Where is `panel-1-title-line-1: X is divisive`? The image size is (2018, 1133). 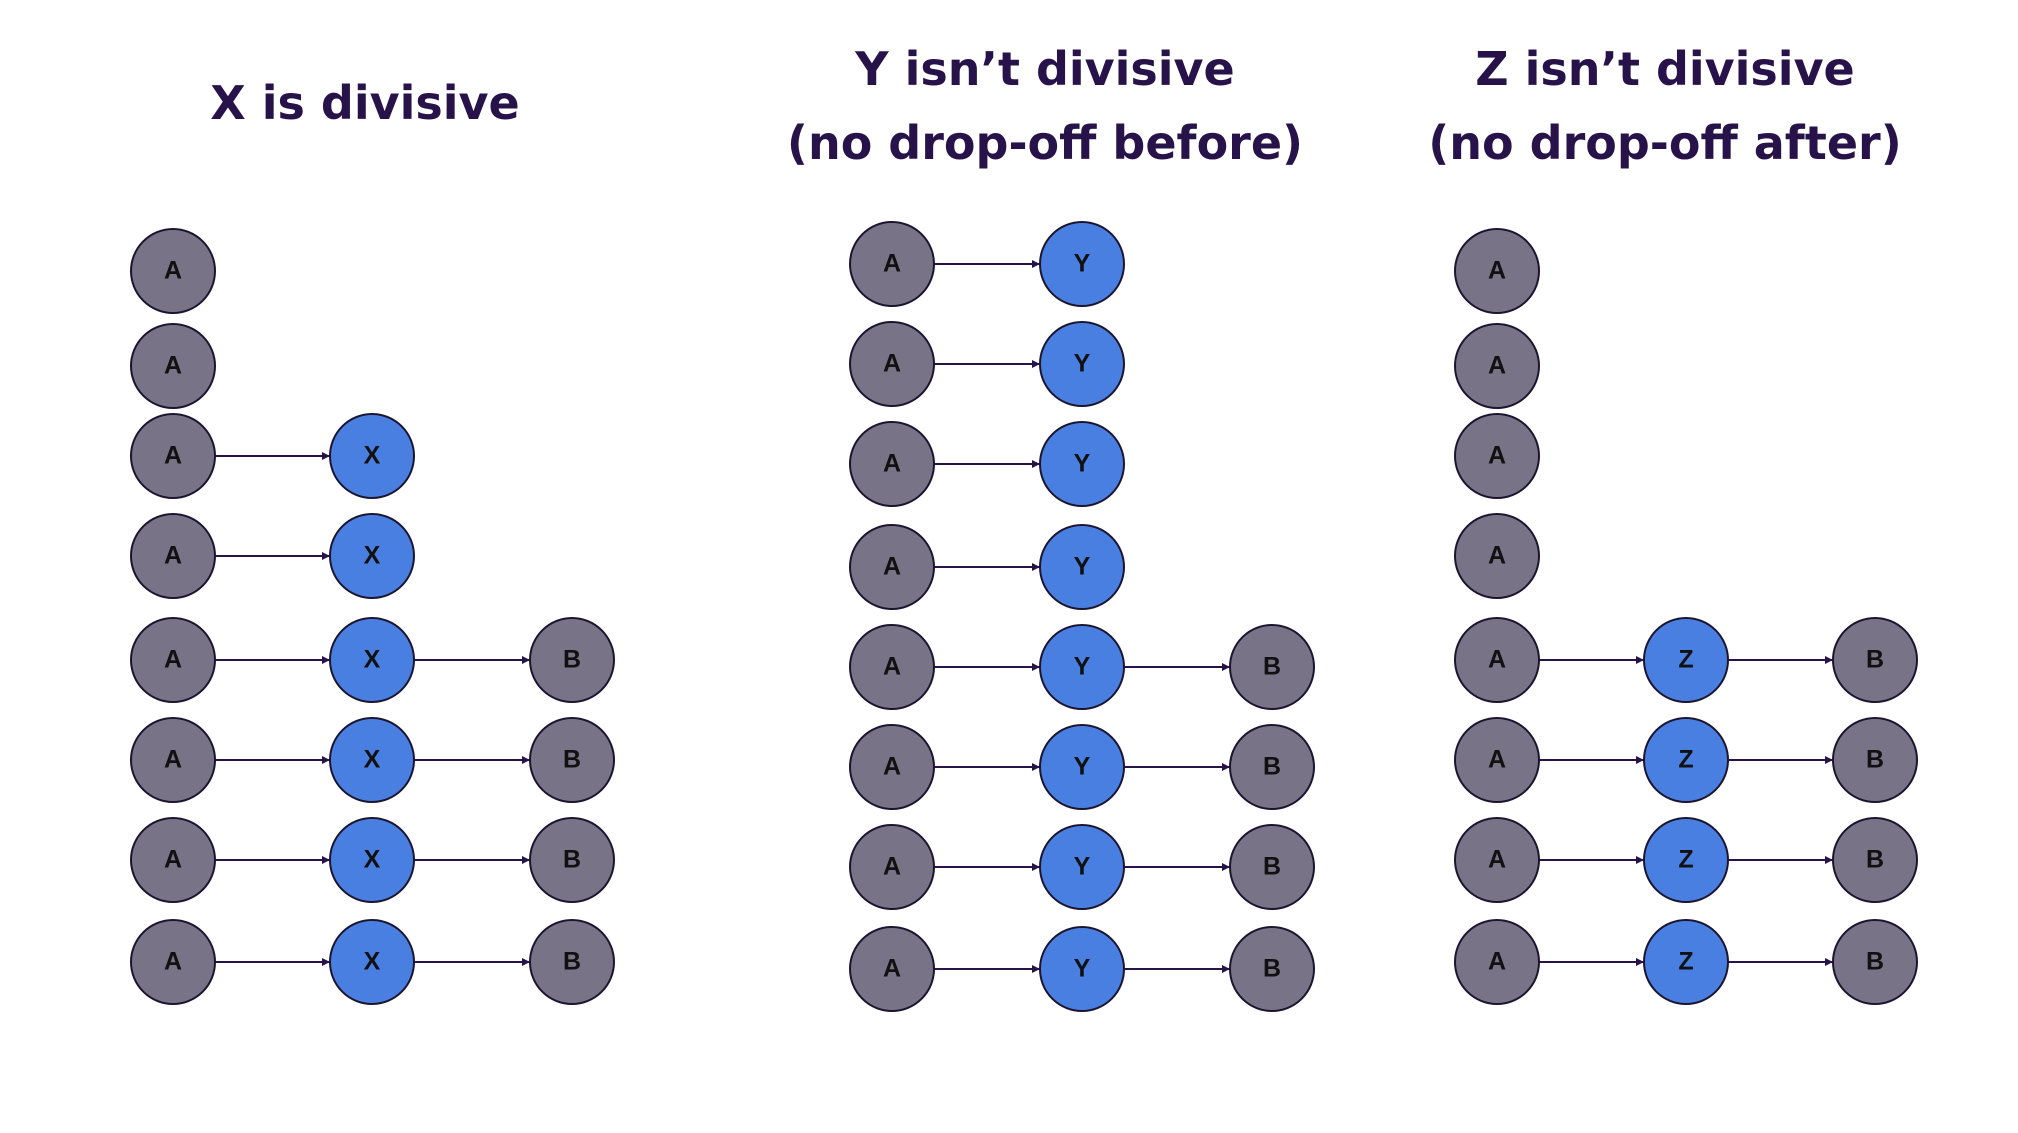 panel-1-title-line-1: X is divisive is located at coordinates (365, 103).